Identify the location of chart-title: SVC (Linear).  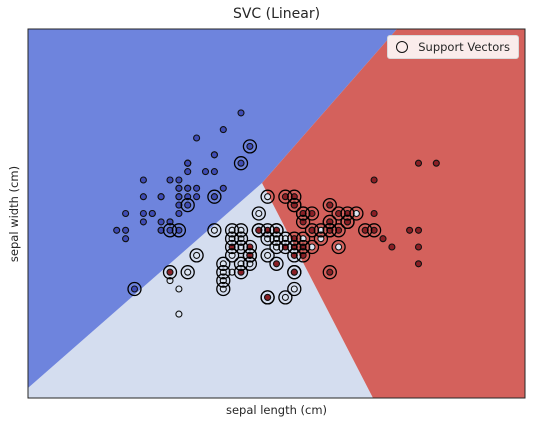
(276, 14).